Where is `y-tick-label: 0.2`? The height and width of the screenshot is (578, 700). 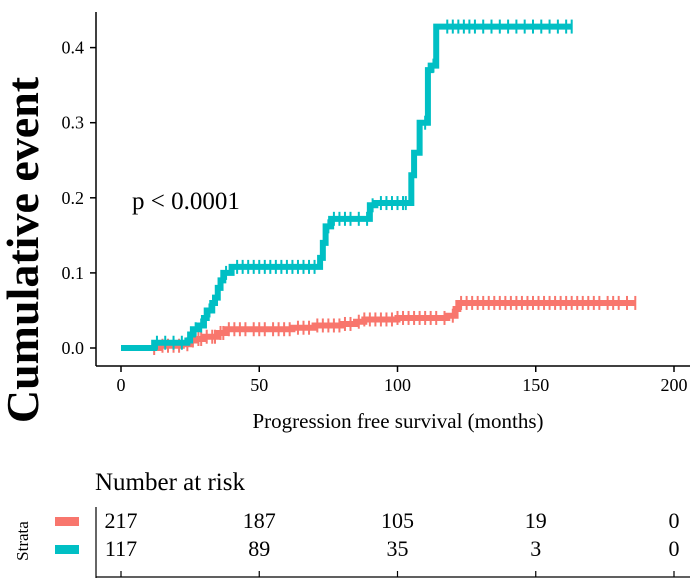 y-tick-label: 0.2 is located at coordinates (73, 198).